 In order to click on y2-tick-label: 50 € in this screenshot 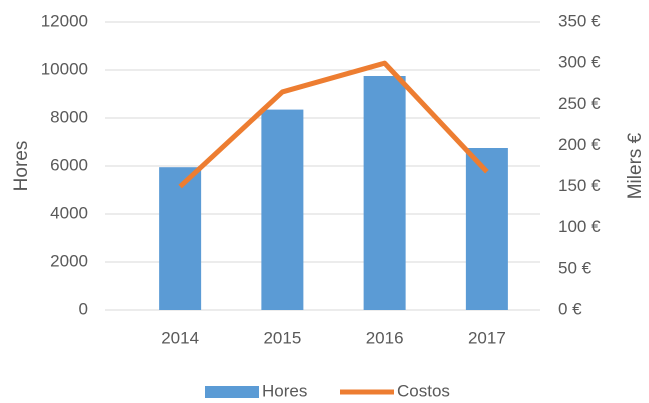, I will do `click(575, 267)`.